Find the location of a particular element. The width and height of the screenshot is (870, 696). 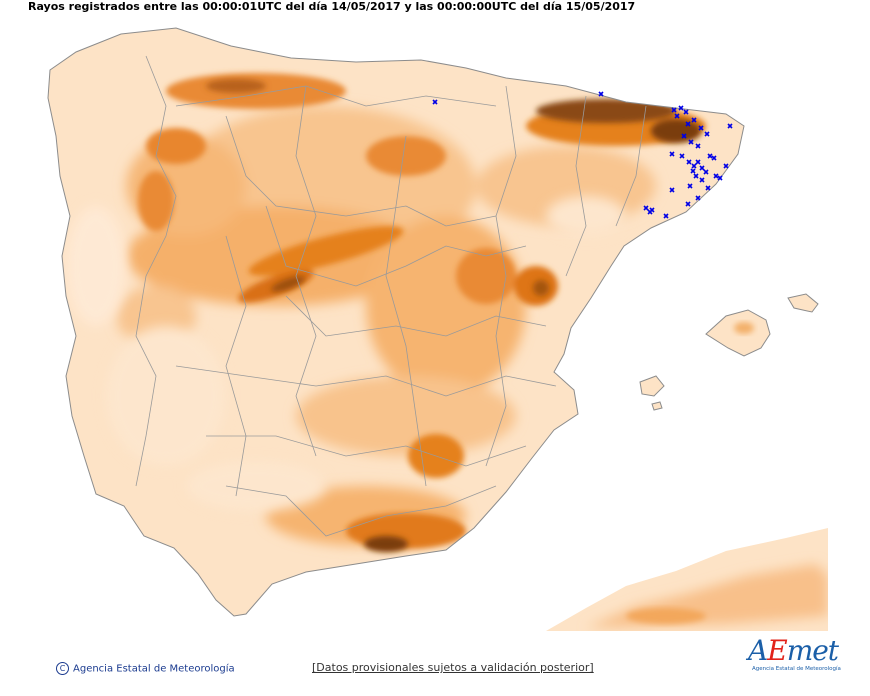

lightning-strikes is located at coordinates (582, 155).